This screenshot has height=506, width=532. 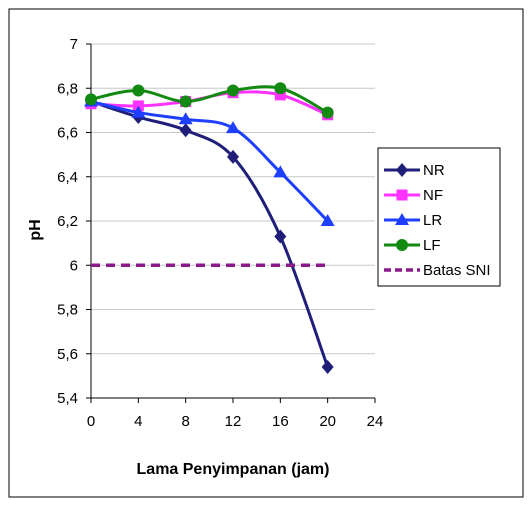 I want to click on legend-label-lf: LF, so click(x=432, y=245).